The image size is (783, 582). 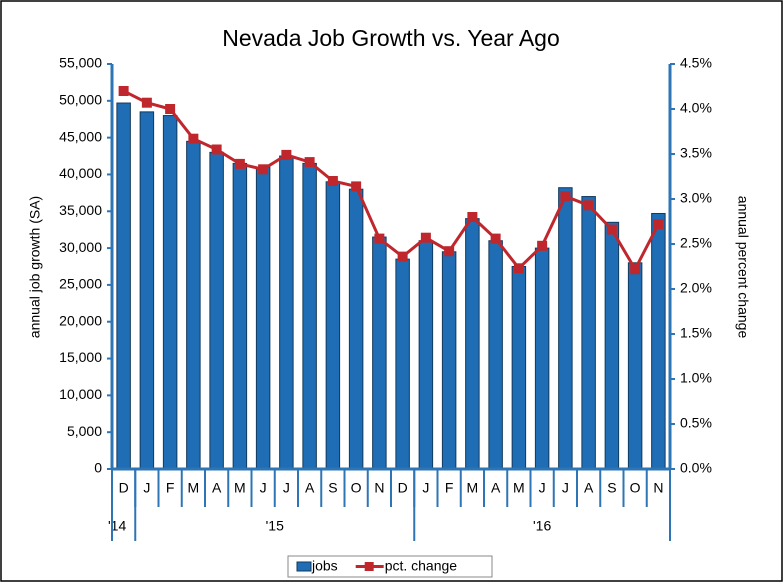 I want to click on legend-frame, so click(x=390, y=566).